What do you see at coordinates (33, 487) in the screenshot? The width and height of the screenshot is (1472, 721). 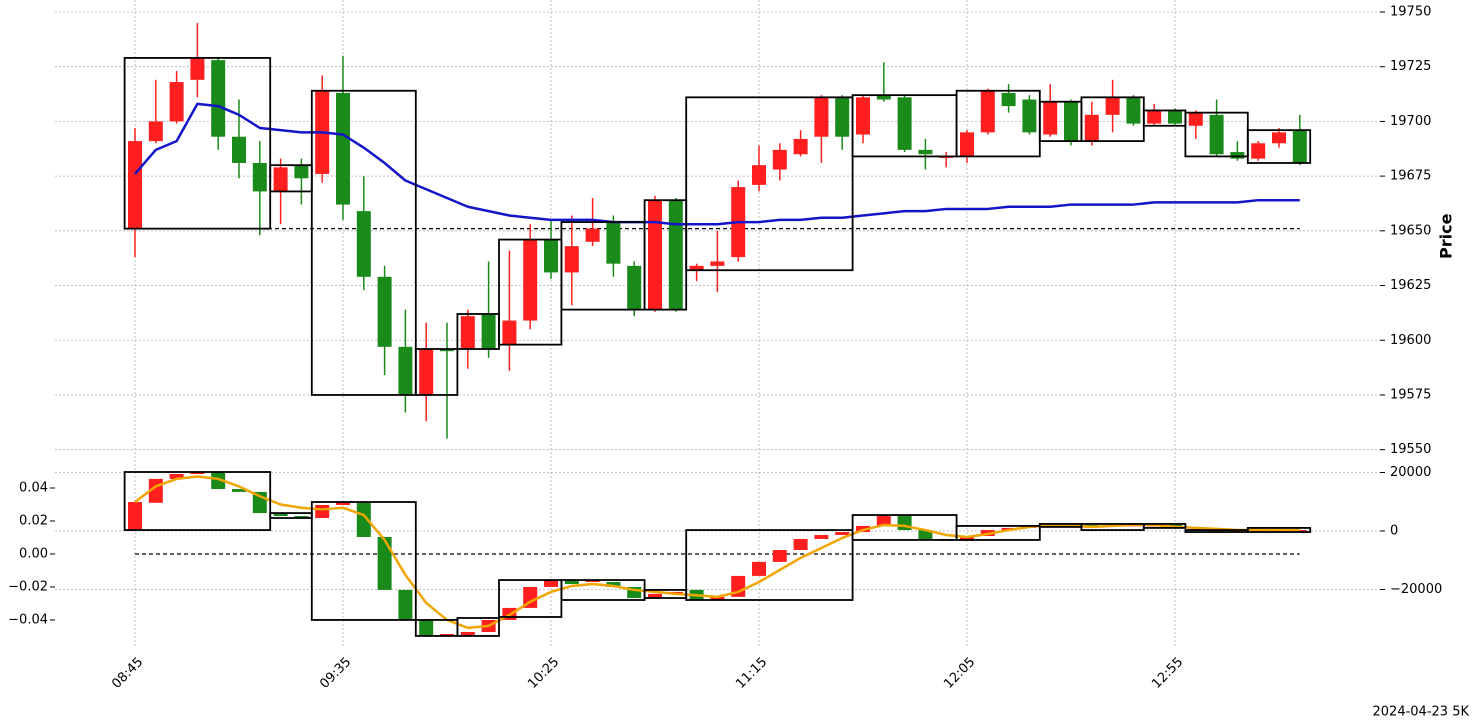 I see `y-tick-label: 0.04` at bounding box center [33, 487].